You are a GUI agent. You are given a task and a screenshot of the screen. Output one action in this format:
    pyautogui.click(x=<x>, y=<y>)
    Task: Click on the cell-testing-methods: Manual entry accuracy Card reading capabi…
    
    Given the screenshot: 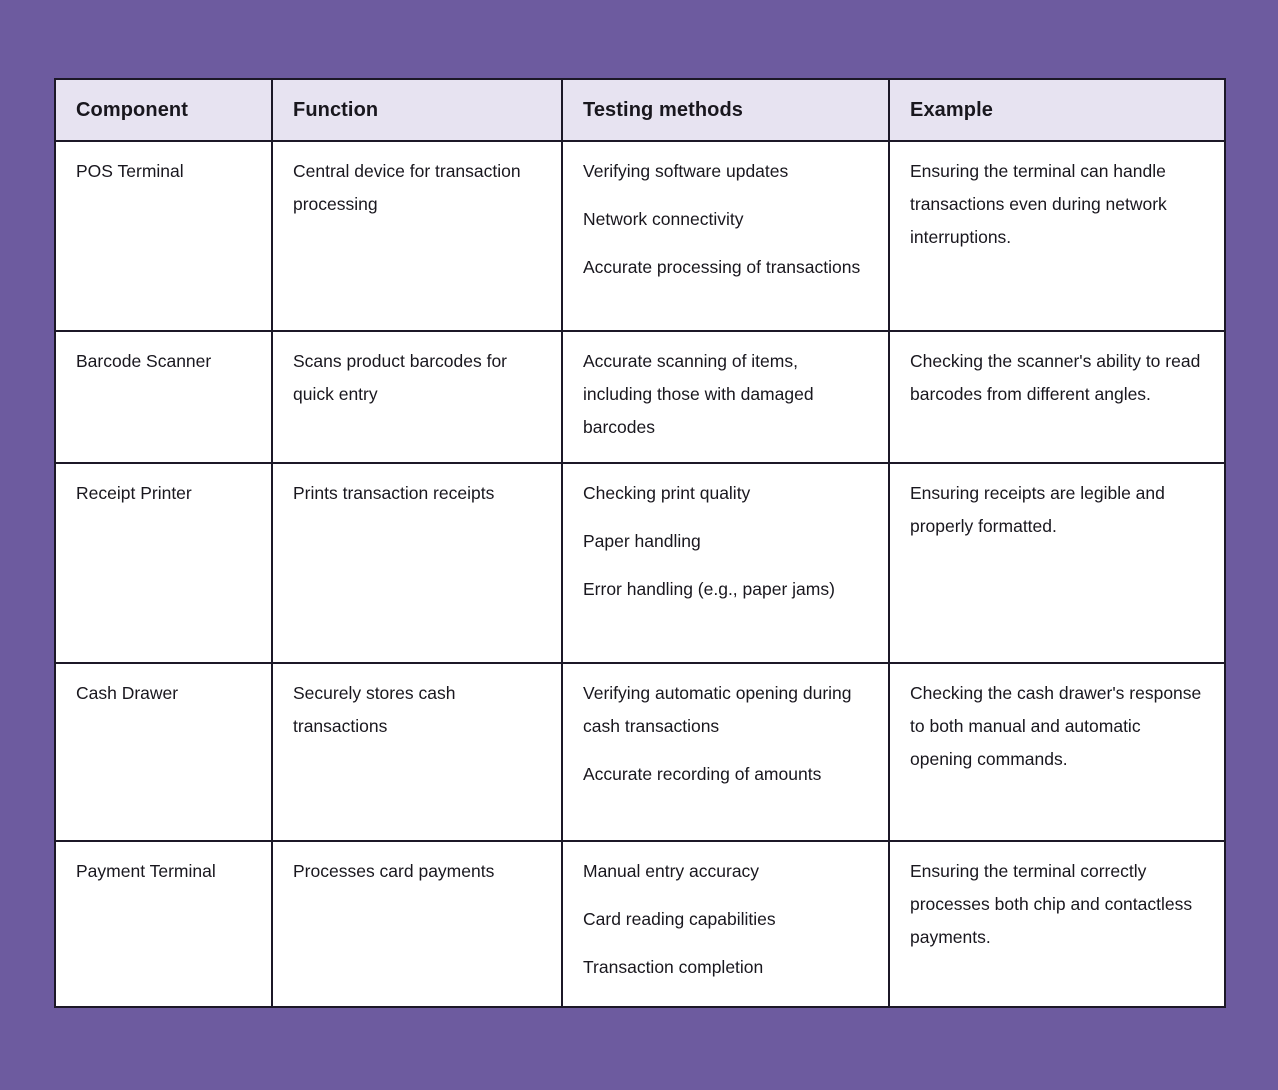 What is the action you would take?
    pyautogui.click(x=725, y=924)
    